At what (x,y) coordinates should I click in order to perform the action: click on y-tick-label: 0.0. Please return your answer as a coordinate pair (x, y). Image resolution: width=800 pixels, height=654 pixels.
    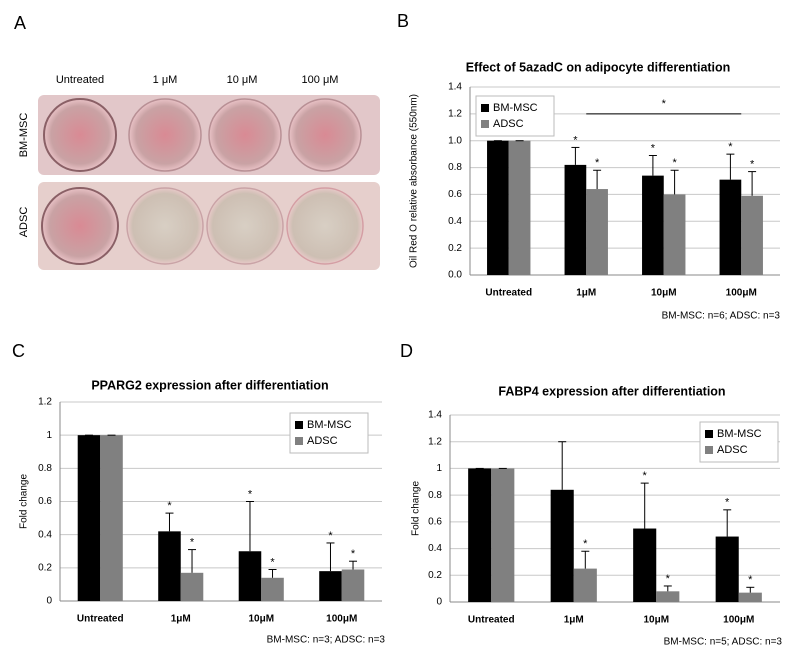
    Looking at the image, I should click on (455, 275).